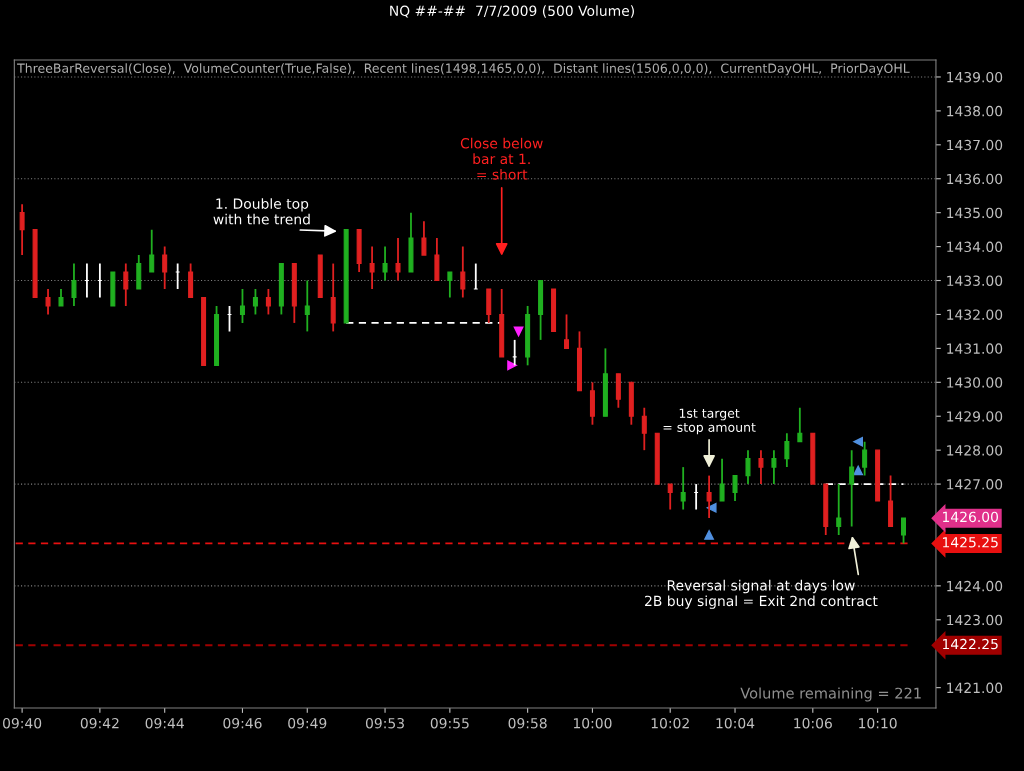 This screenshot has height=771, width=1024. Describe the element at coordinates (975, 314) in the screenshot. I see `y-tick-label: 1432.00` at that location.